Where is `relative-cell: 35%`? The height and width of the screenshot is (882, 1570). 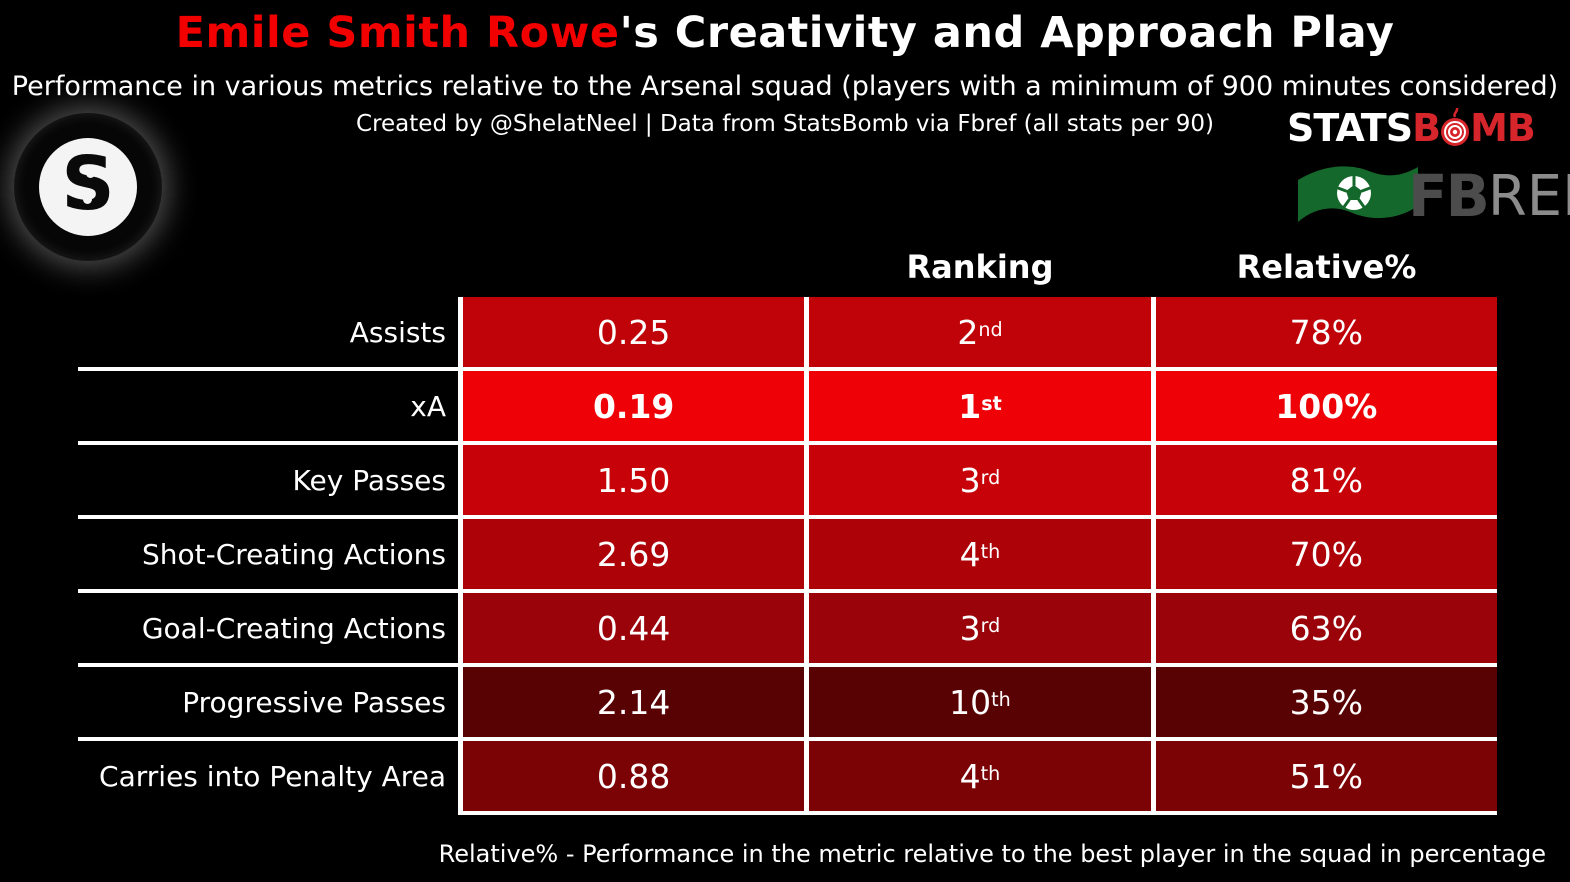 relative-cell: 35% is located at coordinates (1323, 702).